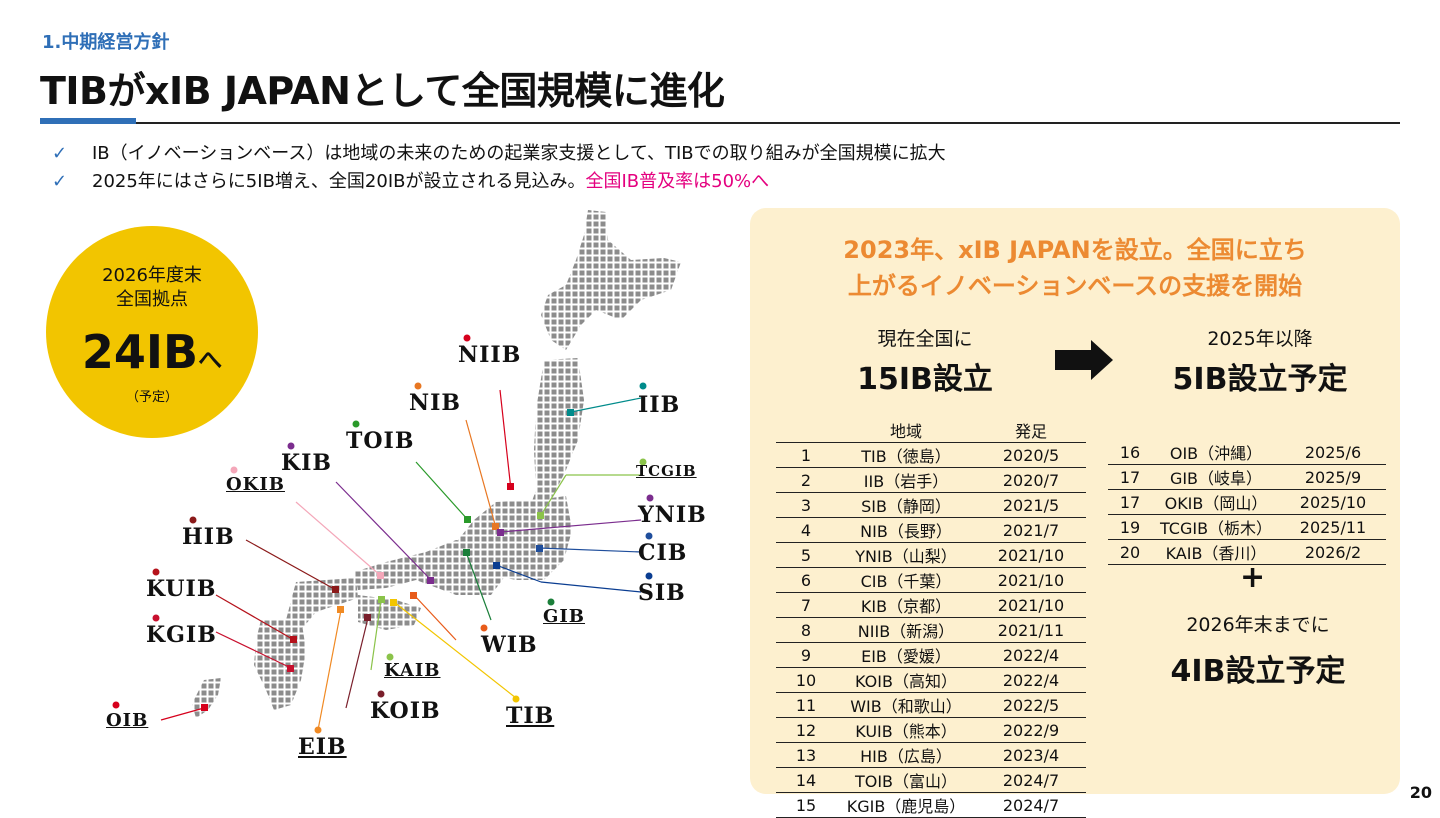 The image size is (1440, 818). Describe the element at coordinates (1031, 480) in the screenshot. I see `cell-start: 2020/7` at that location.